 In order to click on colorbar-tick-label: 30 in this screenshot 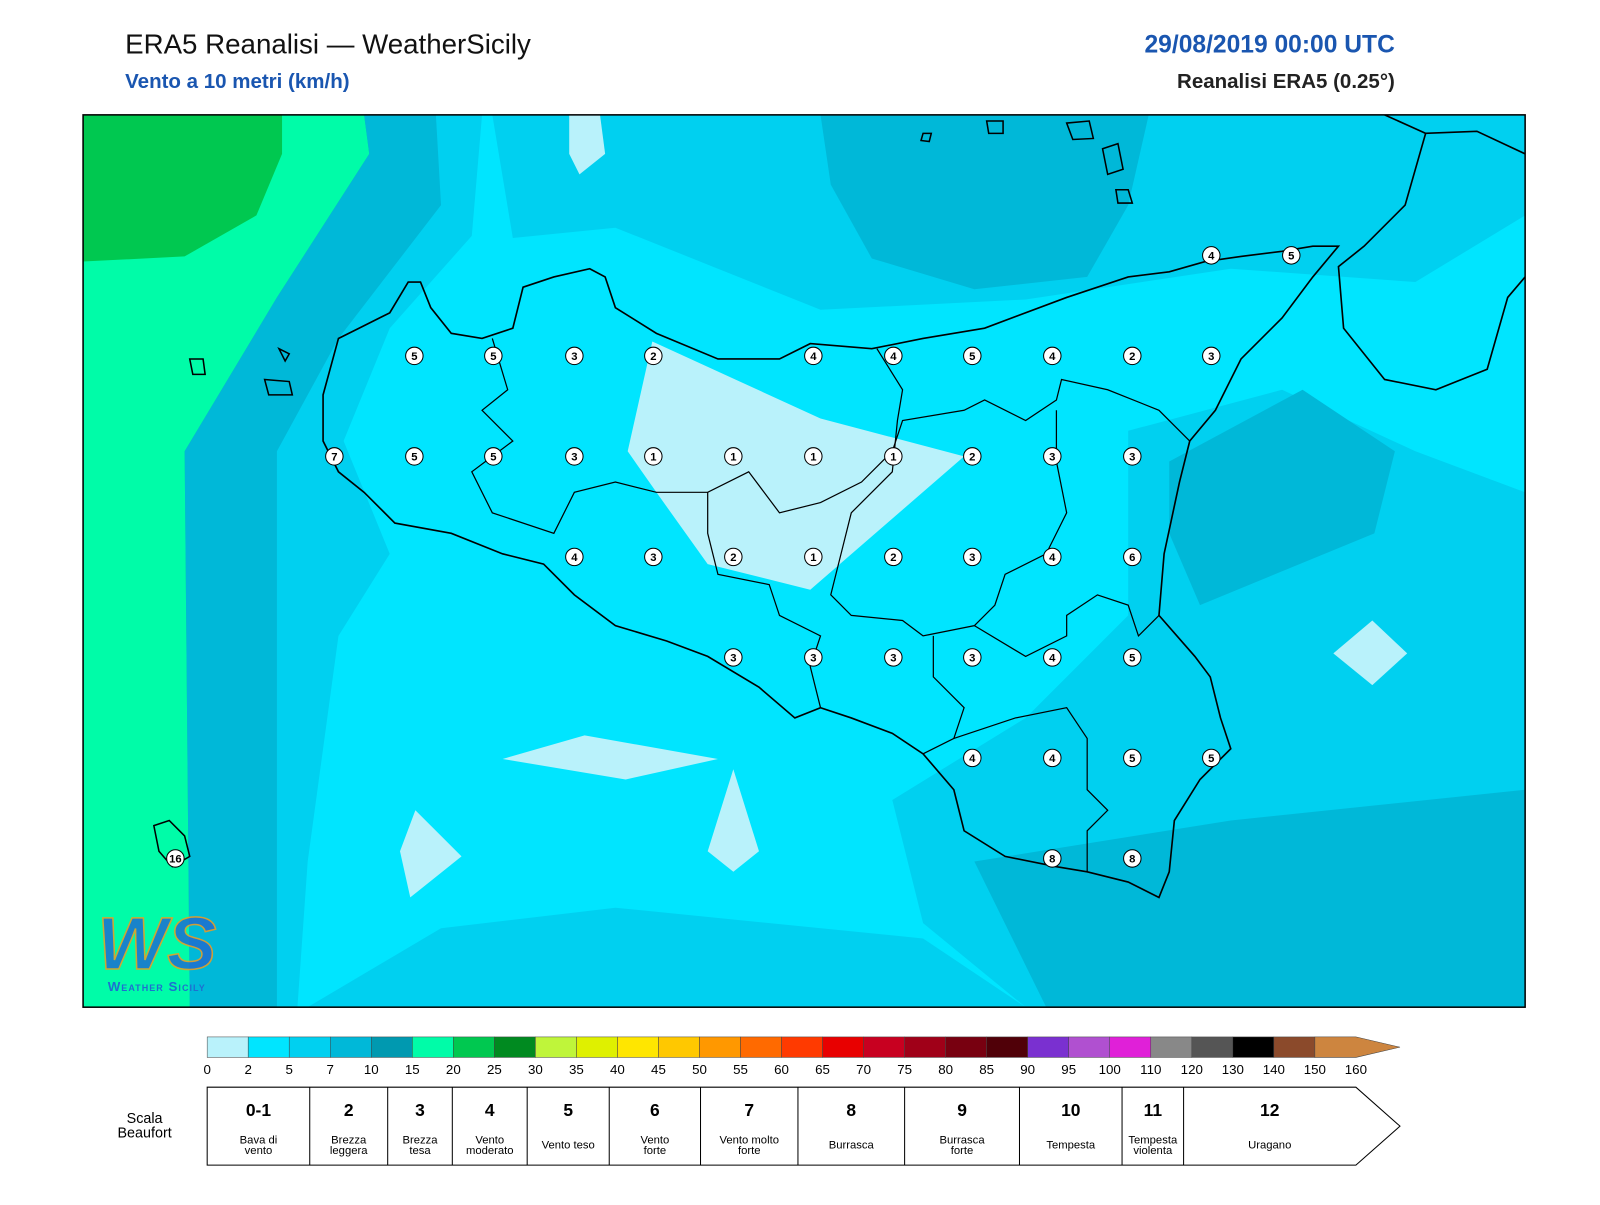, I will do `click(535, 1069)`.